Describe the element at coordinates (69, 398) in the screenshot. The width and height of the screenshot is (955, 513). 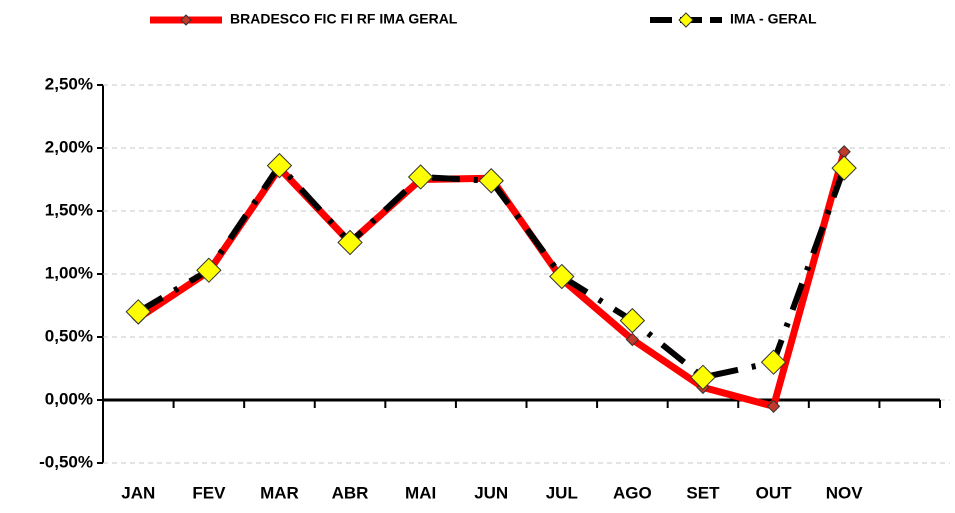
I see `y-tick-label: 0,00%` at that location.